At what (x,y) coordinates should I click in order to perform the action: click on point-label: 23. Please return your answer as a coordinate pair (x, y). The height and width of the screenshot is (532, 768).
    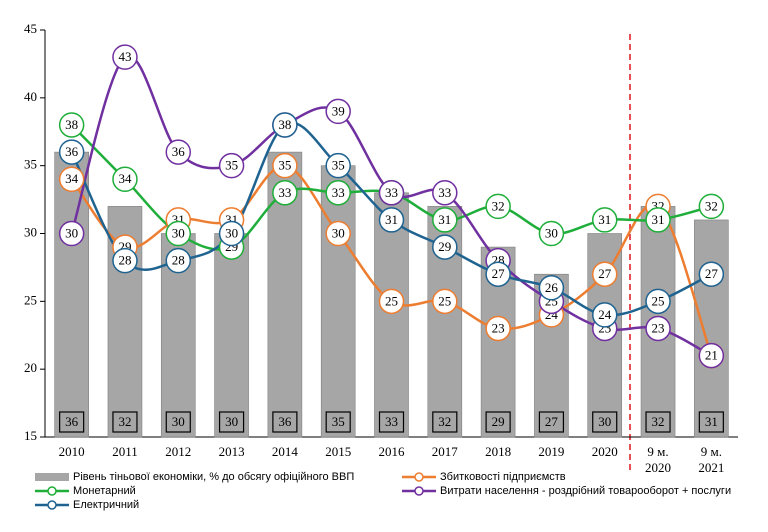
    Looking at the image, I should click on (498, 327).